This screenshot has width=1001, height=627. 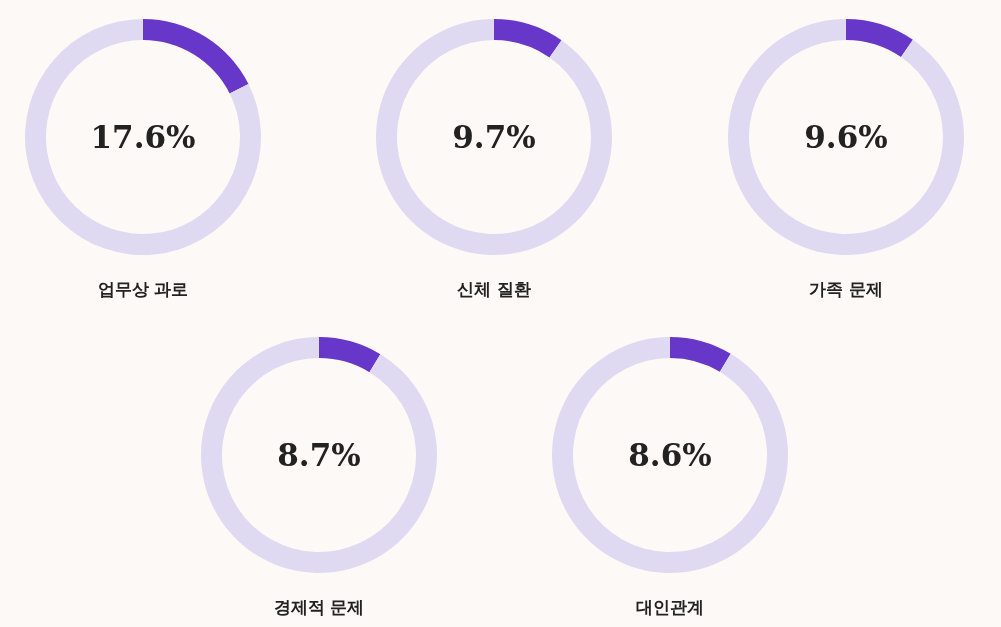 What do you see at coordinates (846, 289) in the screenshot?
I see `text: 가족 문제` at bounding box center [846, 289].